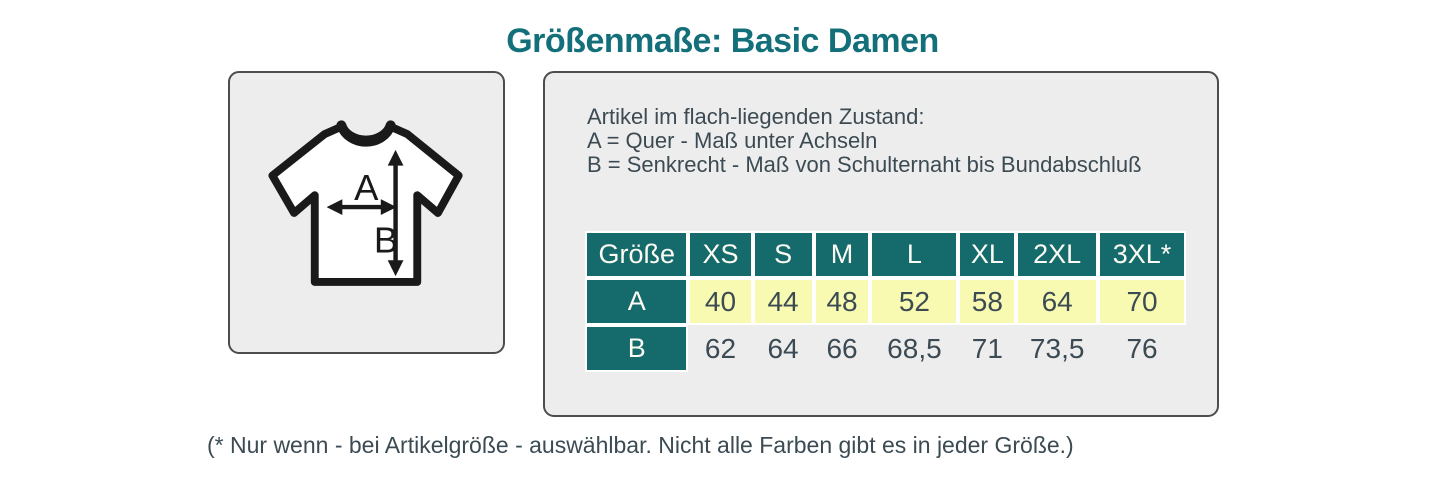 The width and height of the screenshot is (1445, 478). I want to click on size-value-cell: 66, so click(842, 348).